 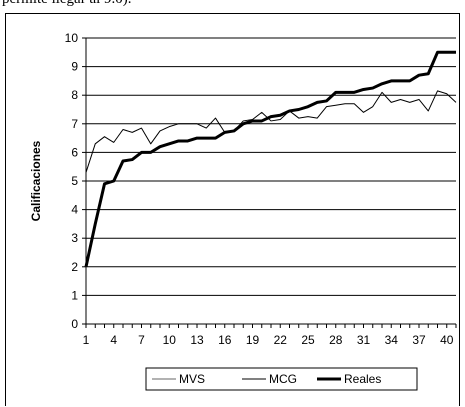 I want to click on ytick-label-10: 10, so click(x=72, y=38).